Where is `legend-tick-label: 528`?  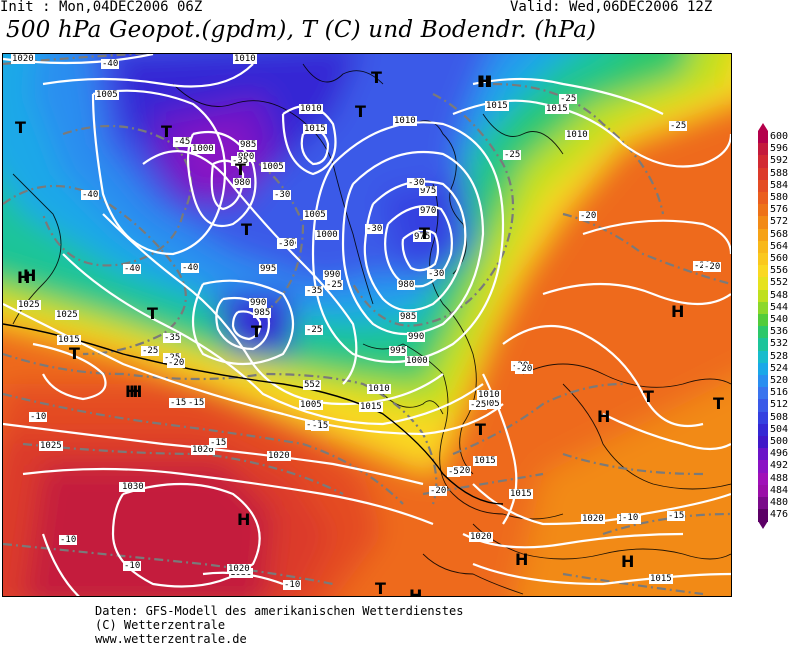 legend-tick-label: 528 is located at coordinates (779, 356).